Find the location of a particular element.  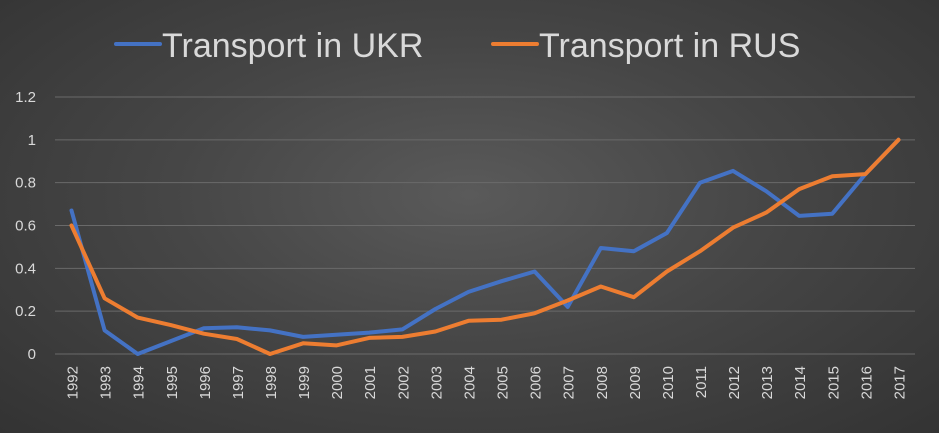

x-tick-label: 1994 is located at coordinates (139, 382).